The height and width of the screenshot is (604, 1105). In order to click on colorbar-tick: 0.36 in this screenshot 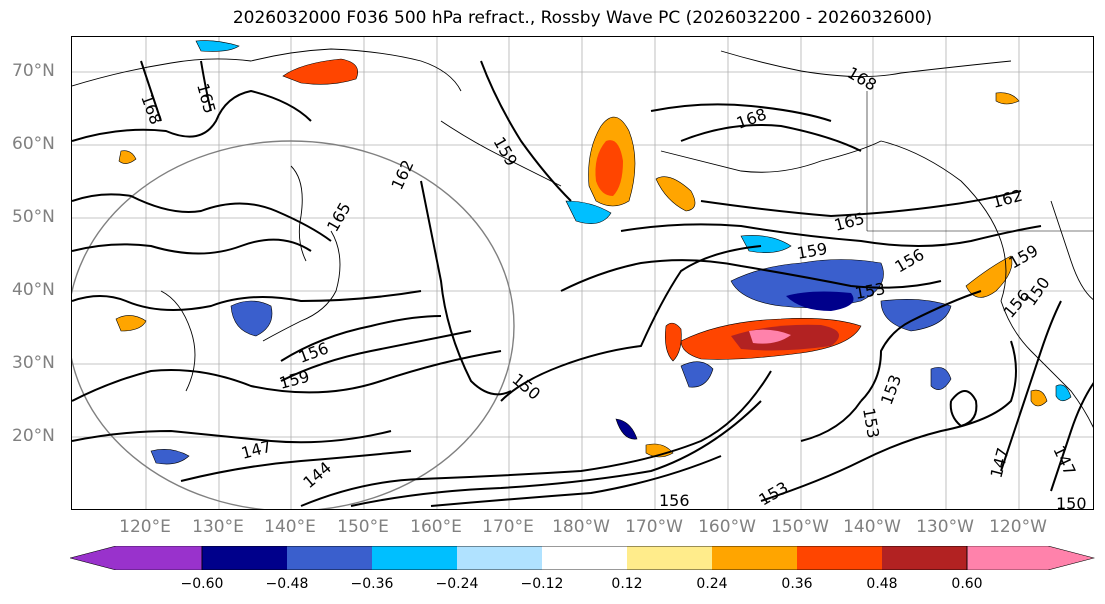, I will do `click(797, 584)`.